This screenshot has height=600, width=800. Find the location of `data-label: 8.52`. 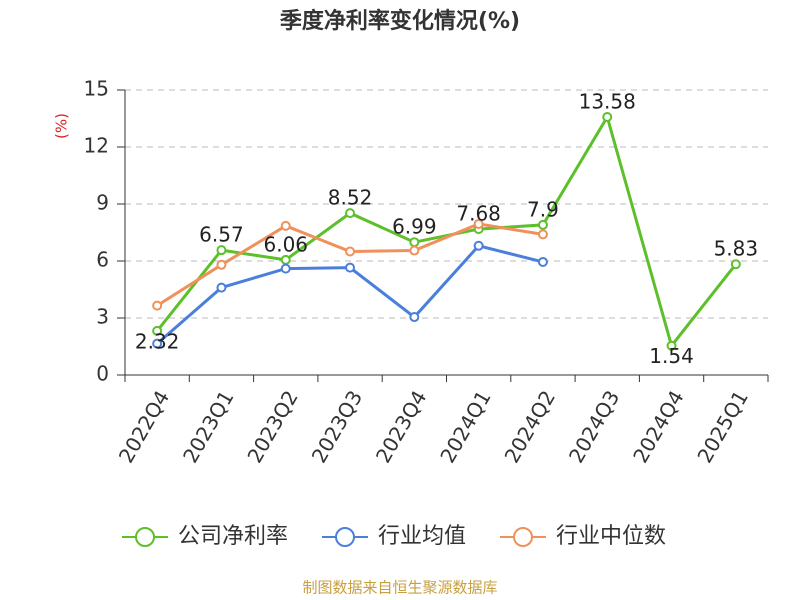

data-label: 8.52 is located at coordinates (350, 198).